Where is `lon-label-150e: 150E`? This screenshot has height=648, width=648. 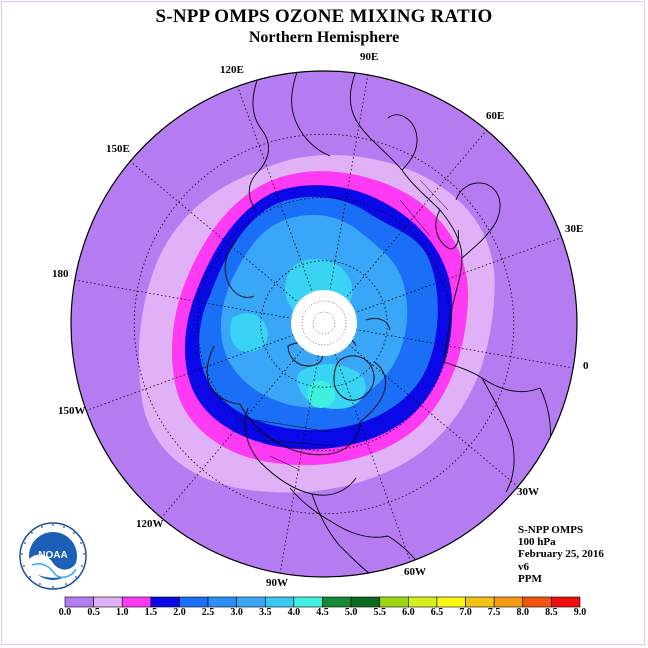 lon-label-150e: 150E is located at coordinates (118, 149).